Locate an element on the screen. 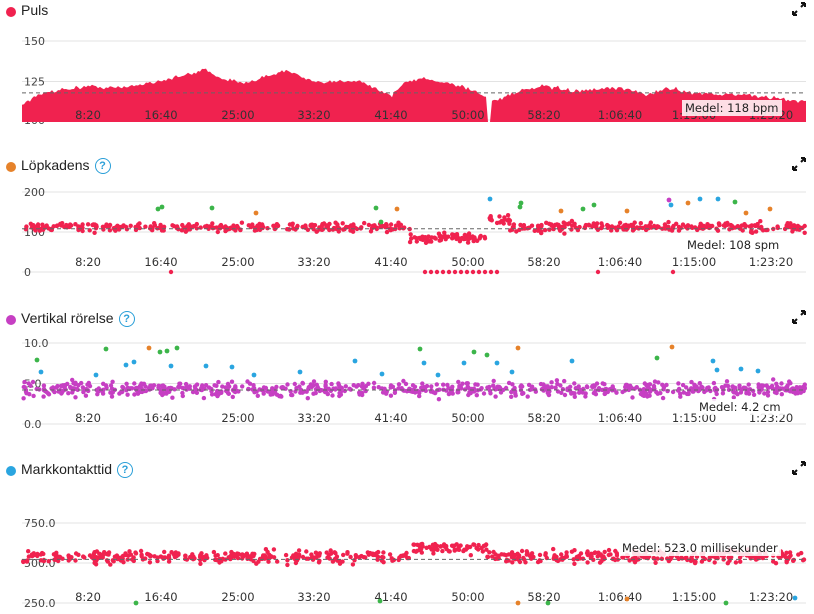  cadence-x-tick-label: 58:20 is located at coordinates (543, 262).